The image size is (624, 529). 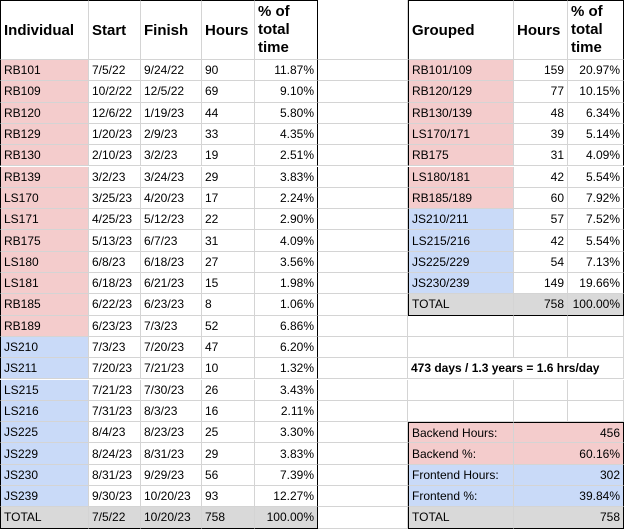 I want to click on header-grouped: Grouped, so click(x=461, y=30).